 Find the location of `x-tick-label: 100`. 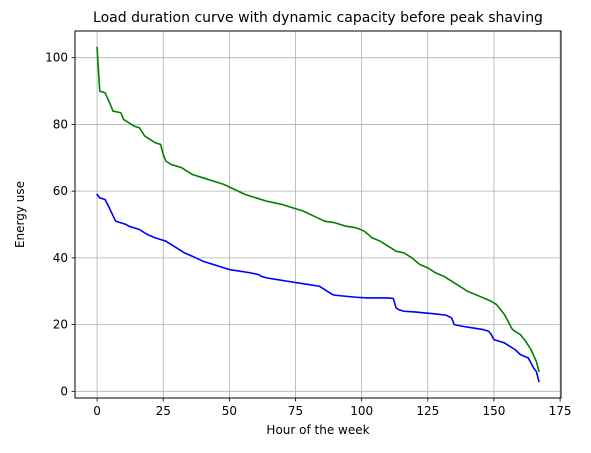

x-tick-label: 100 is located at coordinates (361, 411).